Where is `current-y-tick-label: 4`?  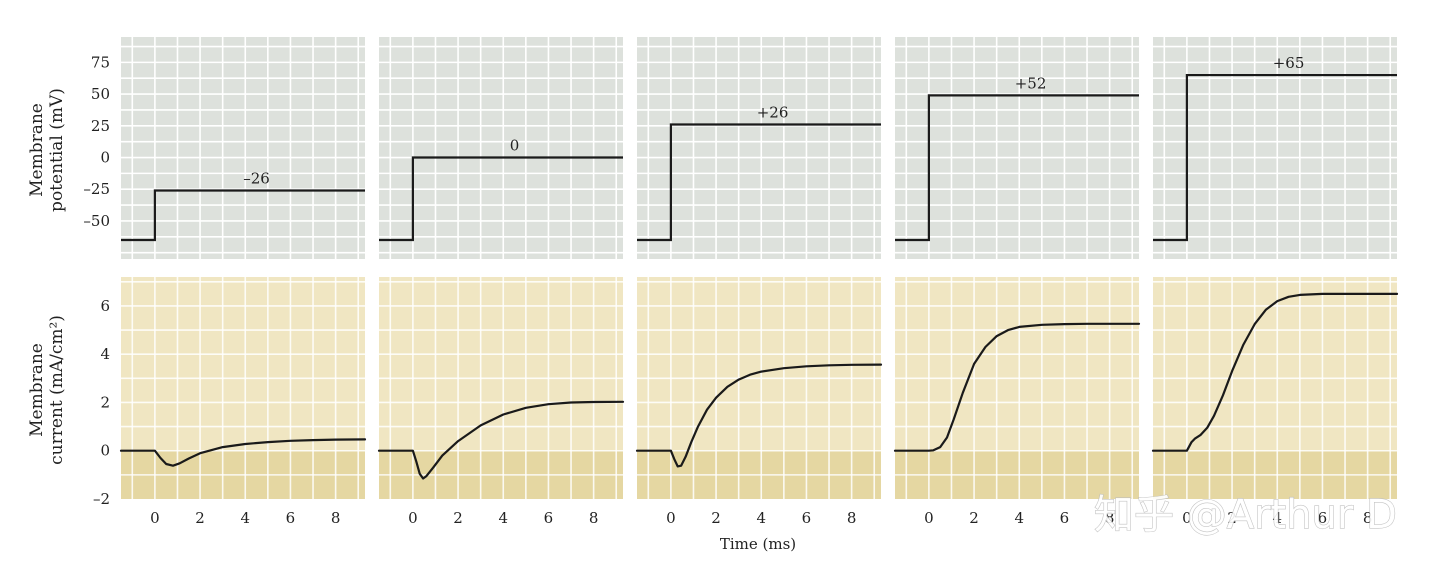
current-y-tick-label: 4 is located at coordinates (105, 354).